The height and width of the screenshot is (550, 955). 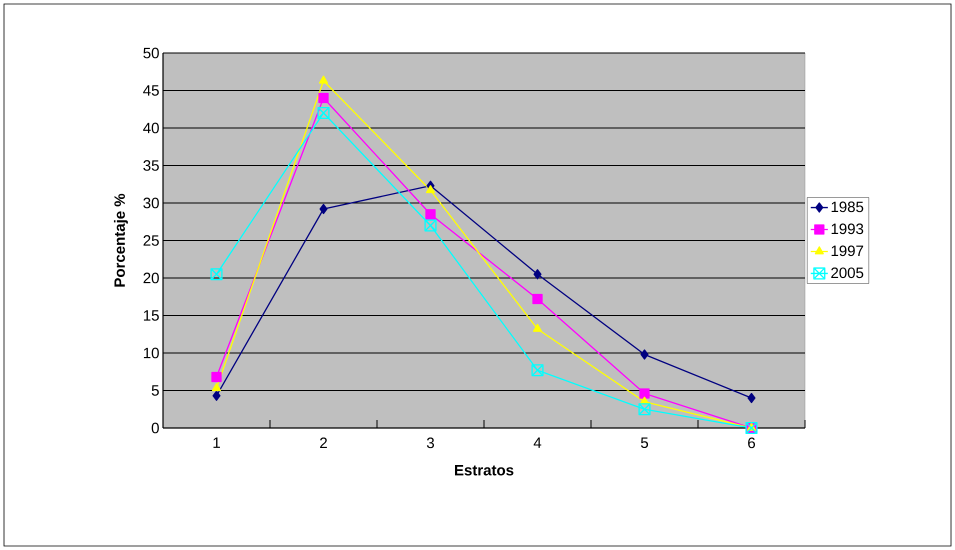 What do you see at coordinates (151, 128) in the screenshot?
I see `y-tick-label: 40` at bounding box center [151, 128].